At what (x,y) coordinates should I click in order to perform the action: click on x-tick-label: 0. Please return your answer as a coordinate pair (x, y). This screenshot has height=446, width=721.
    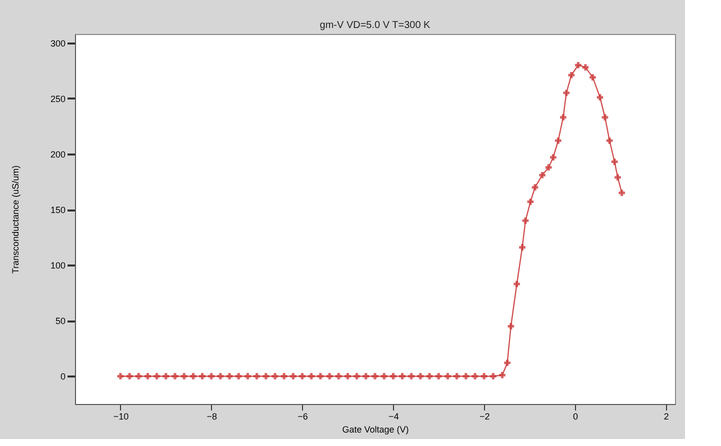
    Looking at the image, I should click on (575, 417).